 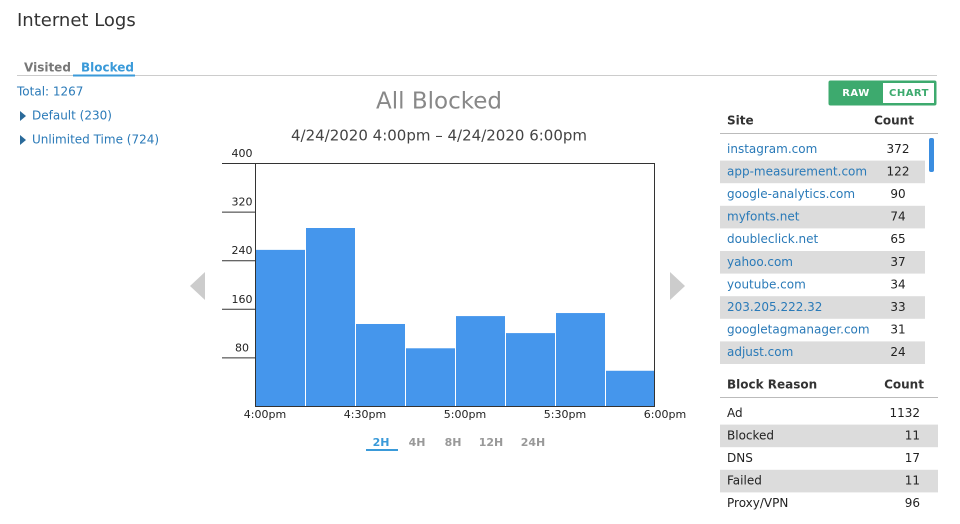 What do you see at coordinates (47, 68) in the screenshot?
I see `tab: Visited` at bounding box center [47, 68].